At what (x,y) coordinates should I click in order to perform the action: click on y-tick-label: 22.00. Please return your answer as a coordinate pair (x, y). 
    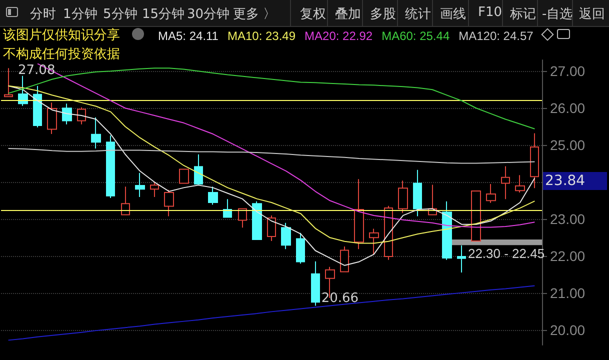
    Looking at the image, I should click on (568, 256).